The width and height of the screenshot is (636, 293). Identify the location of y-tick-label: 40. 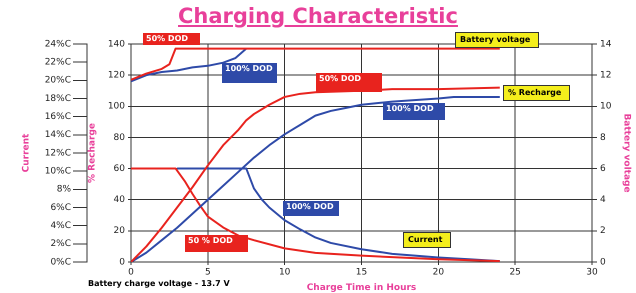
(120, 200).